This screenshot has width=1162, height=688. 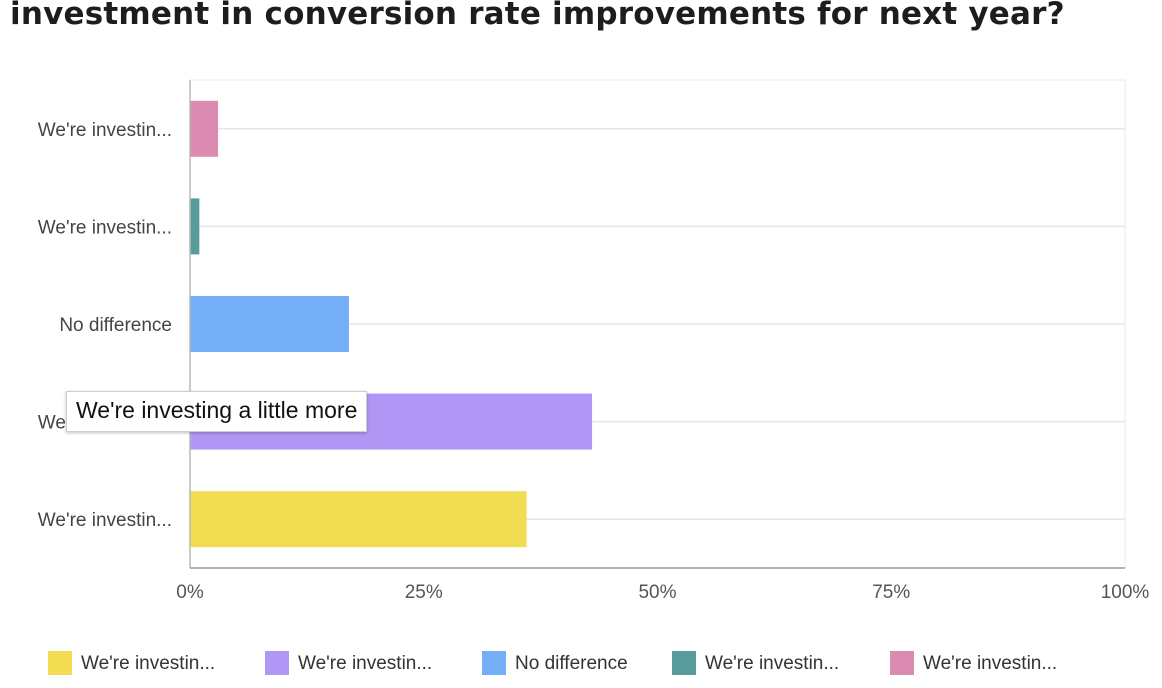 What do you see at coordinates (424, 592) in the screenshot?
I see `x-tick-label: 25%` at bounding box center [424, 592].